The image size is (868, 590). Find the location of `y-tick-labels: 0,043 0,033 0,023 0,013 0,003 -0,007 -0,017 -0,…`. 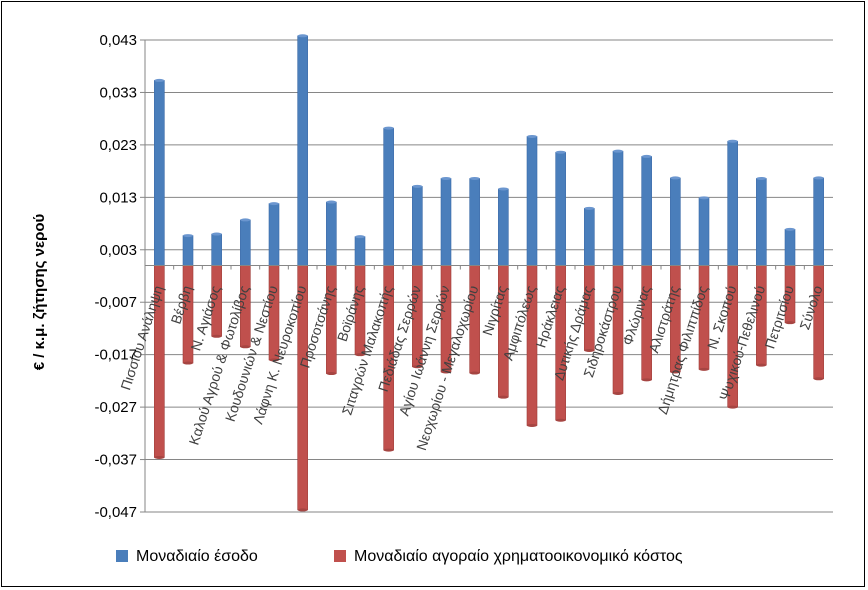

y-tick-labels: 0,043 0,033 0,023 0,013 0,003 -0,007 -0,017 -0,… is located at coordinates (115, 276).